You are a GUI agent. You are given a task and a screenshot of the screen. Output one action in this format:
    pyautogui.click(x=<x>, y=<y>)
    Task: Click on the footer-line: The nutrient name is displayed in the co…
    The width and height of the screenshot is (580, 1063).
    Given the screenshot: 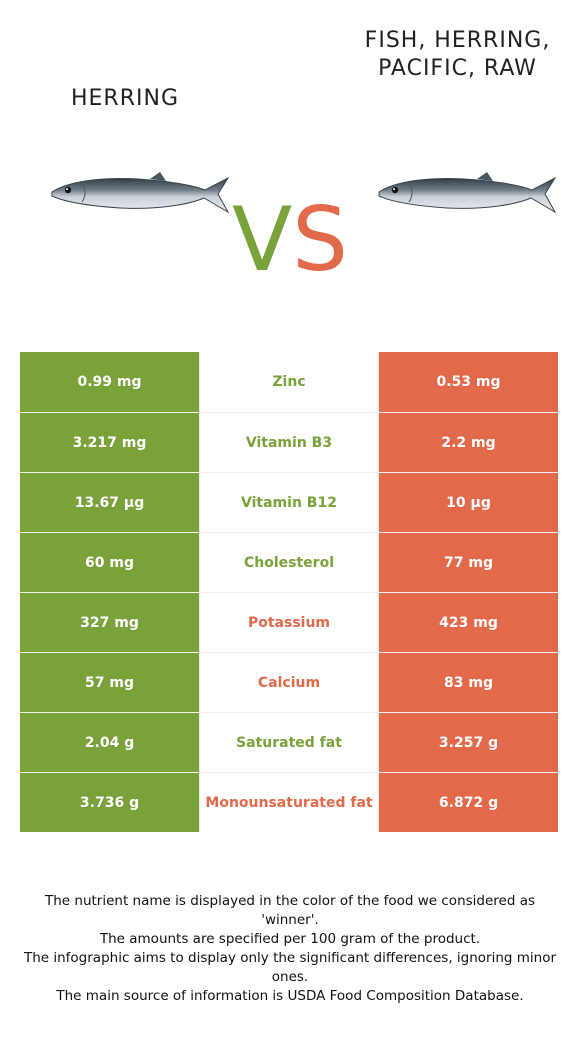 What is the action you would take?
    pyautogui.click(x=290, y=910)
    